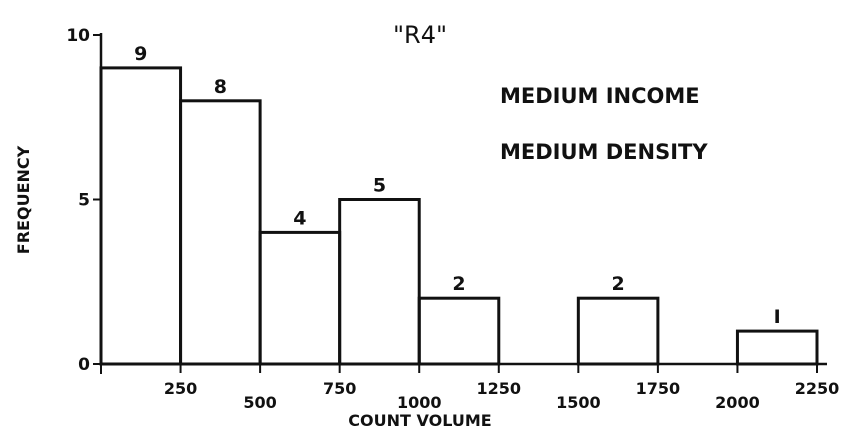 This screenshot has width=851, height=437. What do you see at coordinates (737, 402) in the screenshot?
I see `x-tick-label: 2000` at bounding box center [737, 402].